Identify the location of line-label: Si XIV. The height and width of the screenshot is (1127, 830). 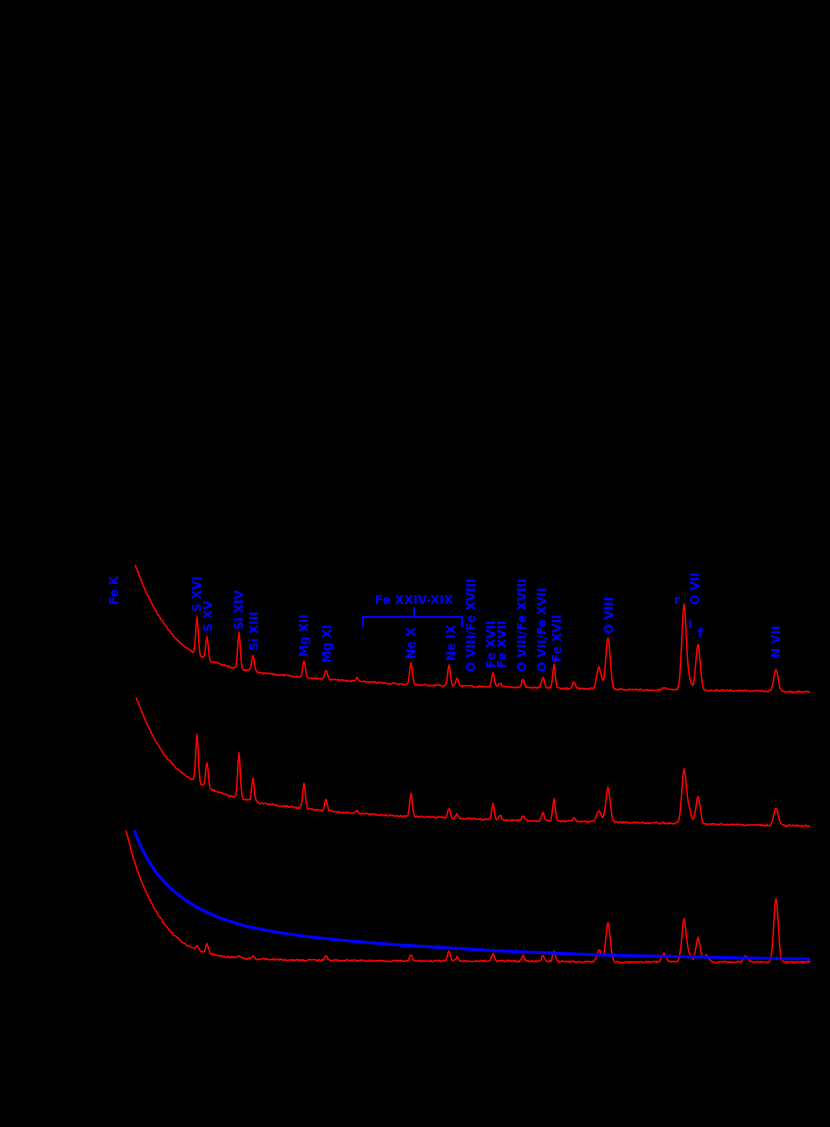
(239, 609).